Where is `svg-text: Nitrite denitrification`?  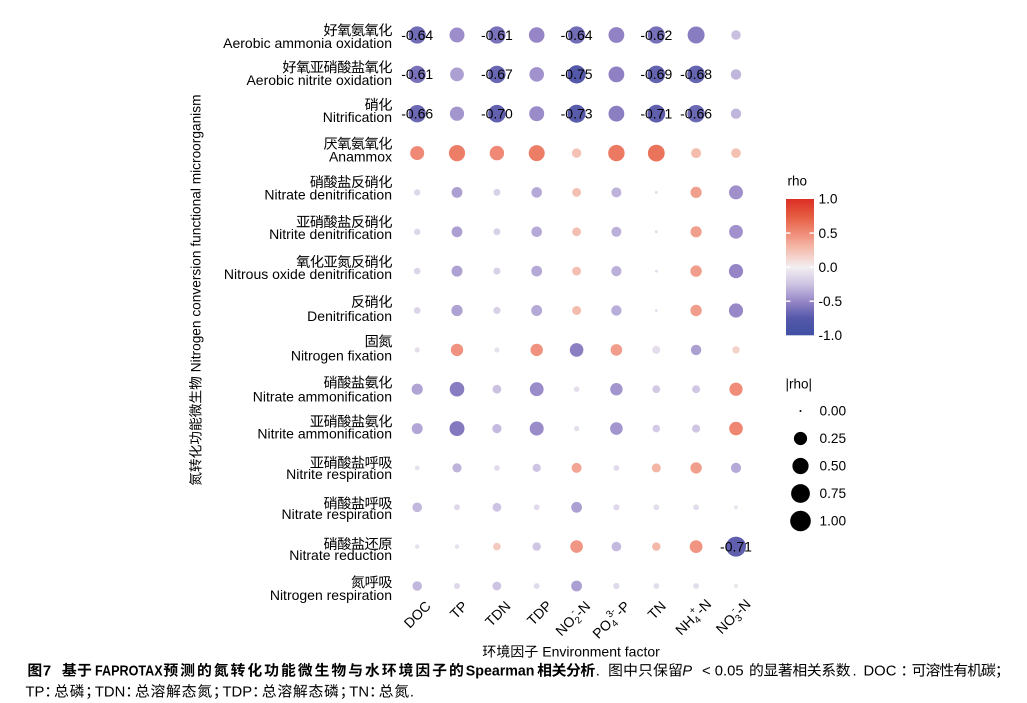
svg-text: Nitrite denitrification is located at coordinates (330, 234).